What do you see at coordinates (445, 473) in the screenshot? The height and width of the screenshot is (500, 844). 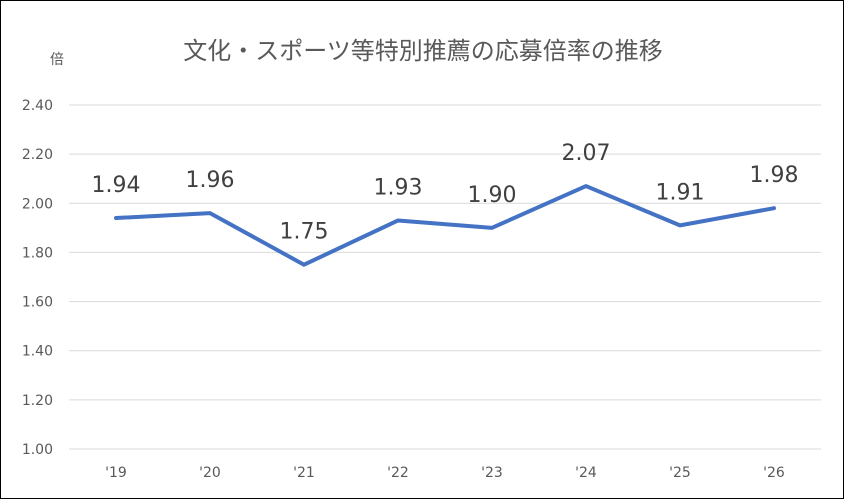 I see `x-axis-ticks: '19 '20 '21 '22 '23 '24 '25 '26` at bounding box center [445, 473].